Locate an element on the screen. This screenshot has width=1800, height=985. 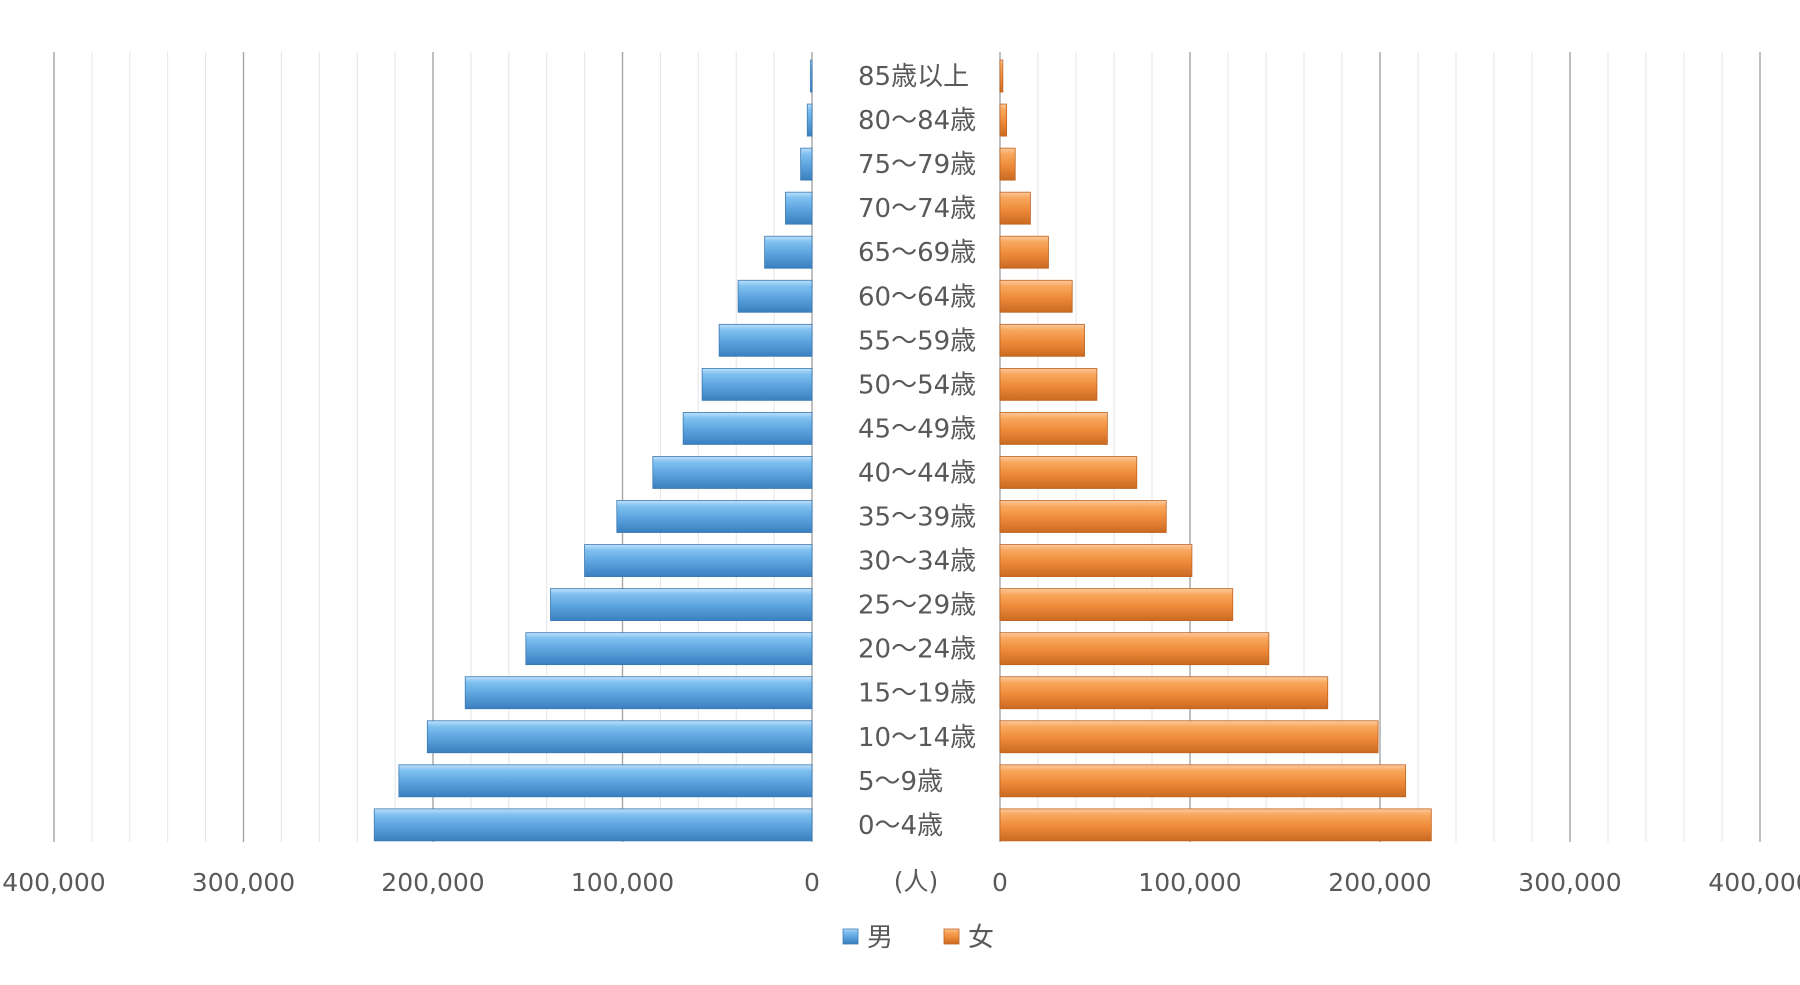
x-tick-label-left: 0 is located at coordinates (812, 882).